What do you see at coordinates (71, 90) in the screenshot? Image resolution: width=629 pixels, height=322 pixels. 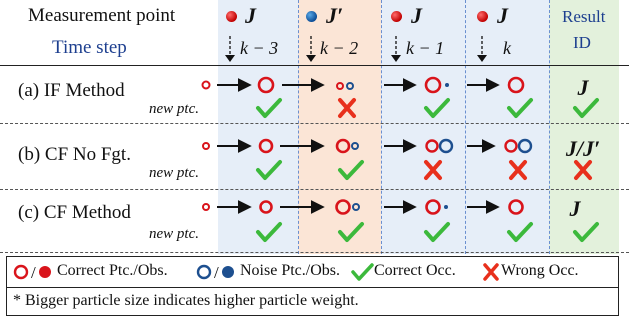 I see `row-label: (a) IF Method` at bounding box center [71, 90].